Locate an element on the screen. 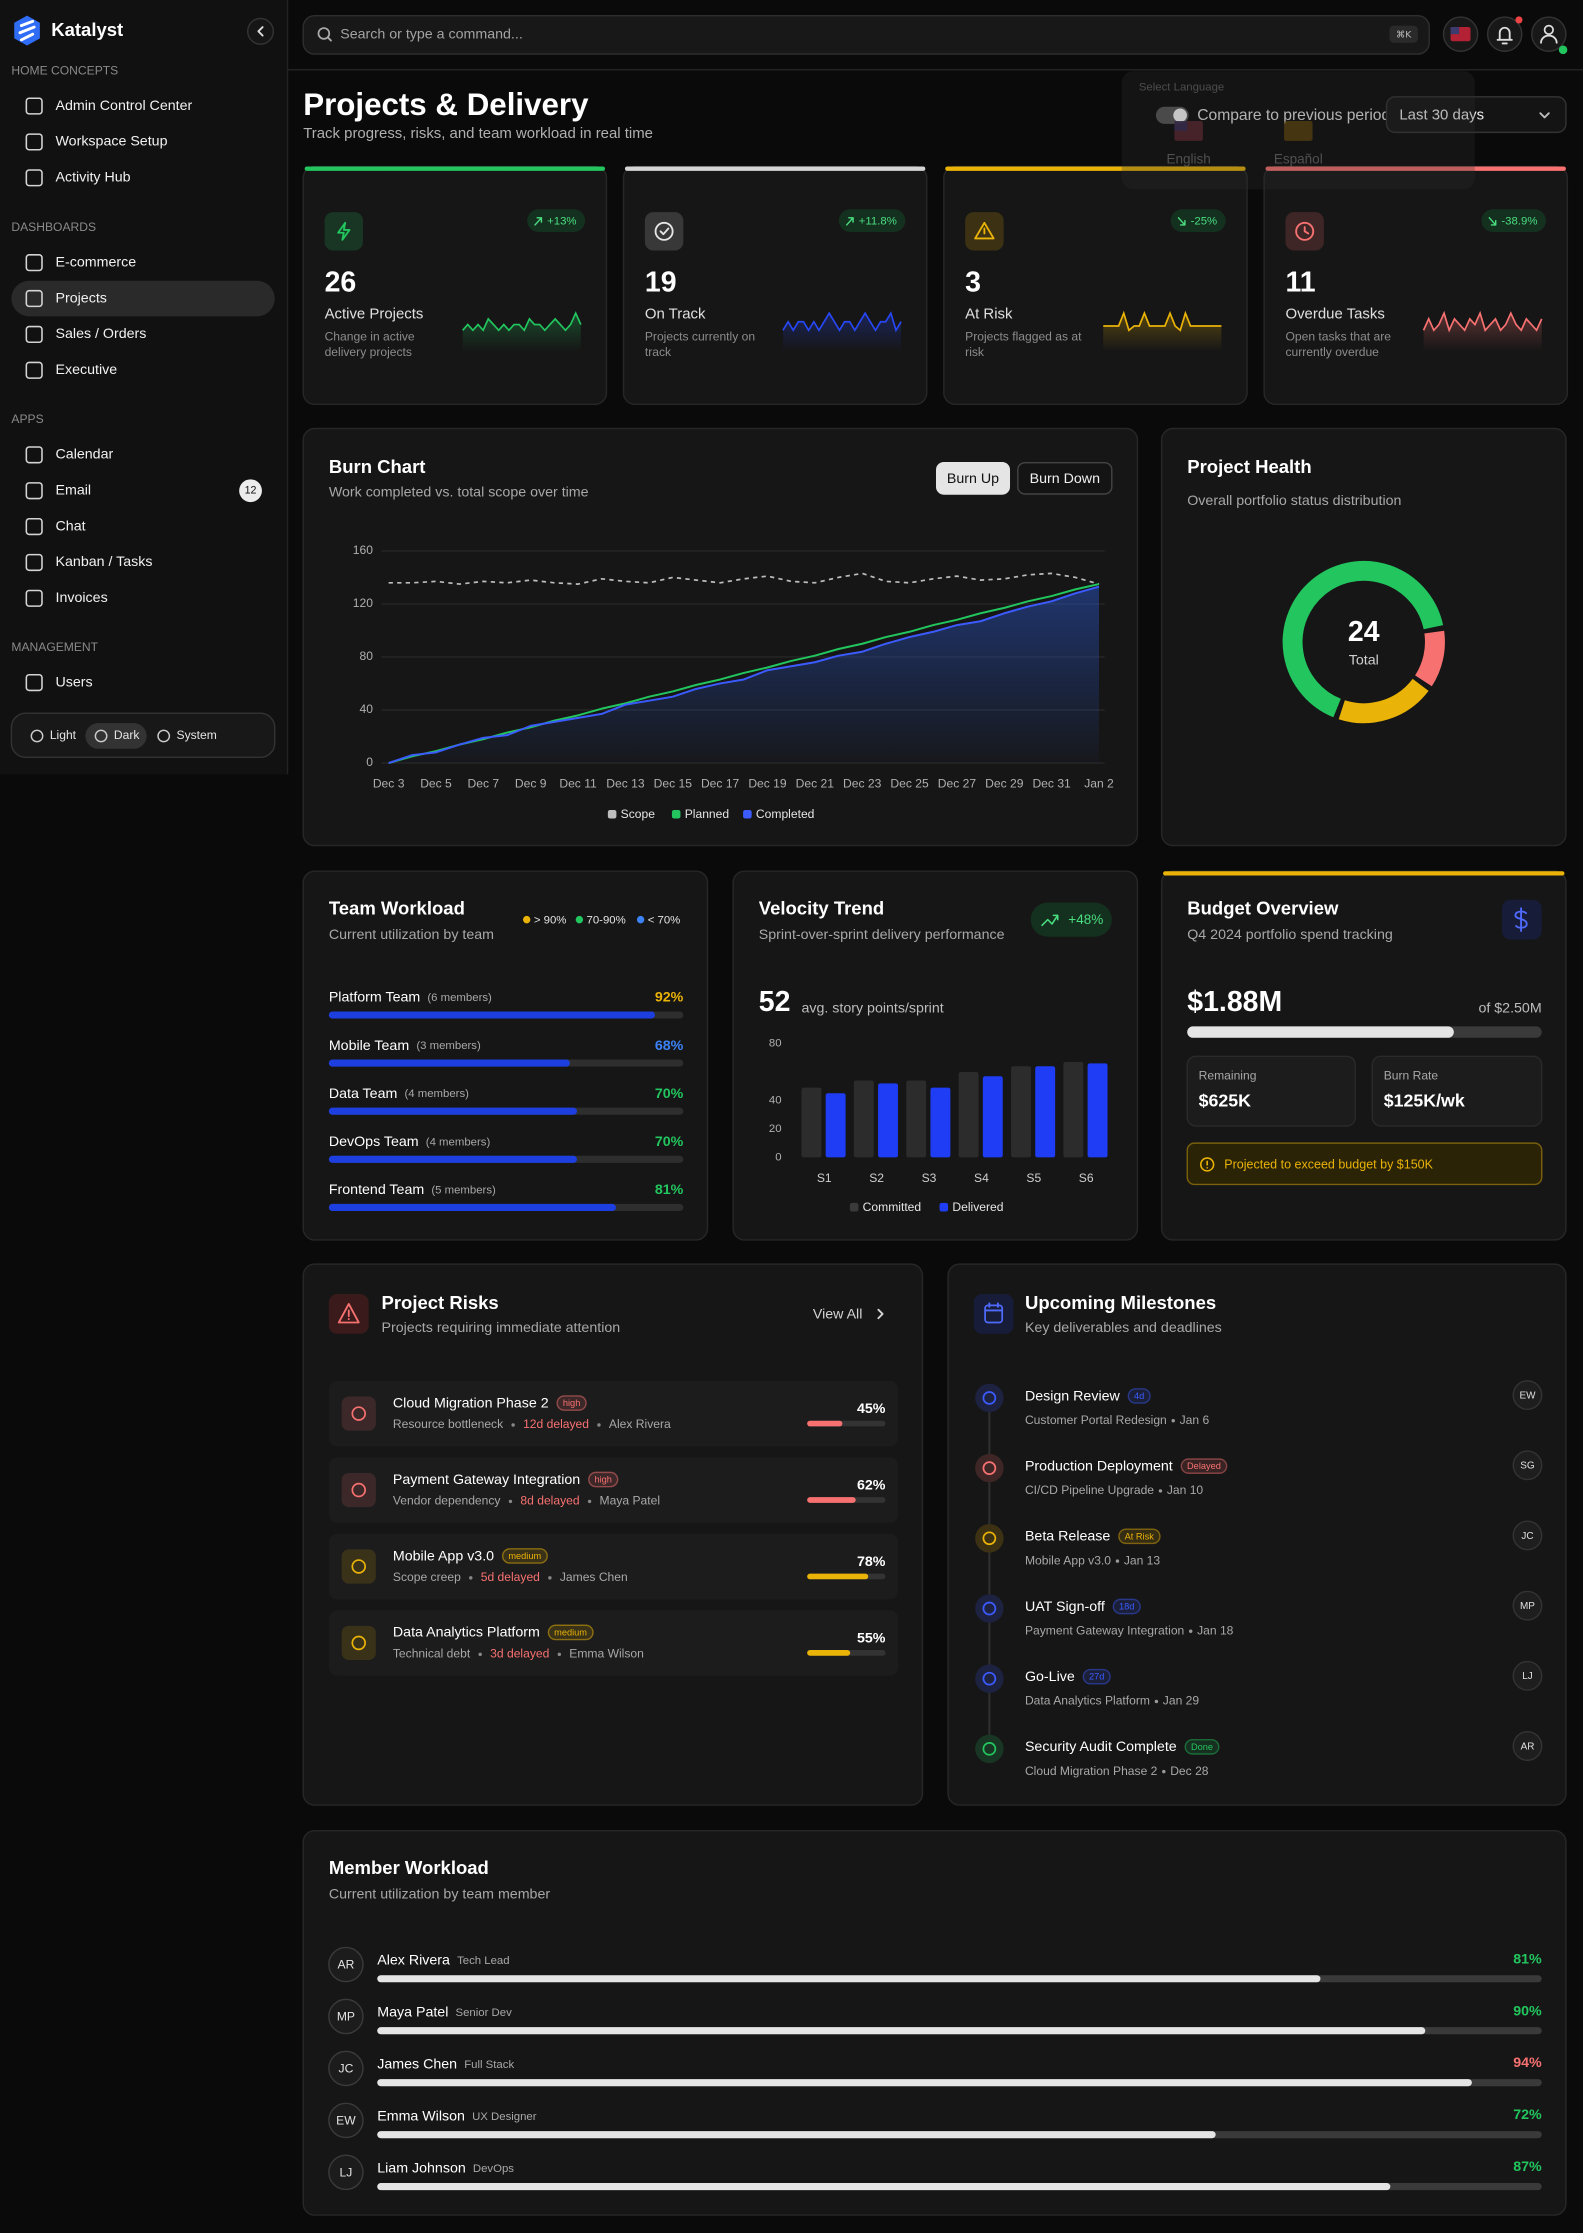 This screenshot has height=2233, width=1583. text-line: delivery projects is located at coordinates (368, 352).